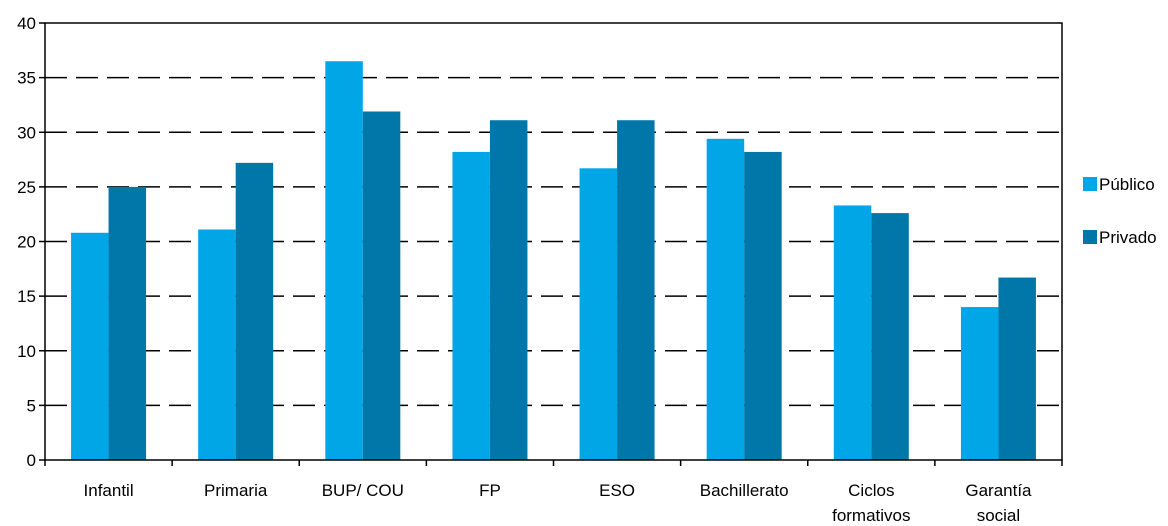 The height and width of the screenshot is (526, 1168). Describe the element at coordinates (236, 490) in the screenshot. I see `x-tick-label: Primaria` at that location.